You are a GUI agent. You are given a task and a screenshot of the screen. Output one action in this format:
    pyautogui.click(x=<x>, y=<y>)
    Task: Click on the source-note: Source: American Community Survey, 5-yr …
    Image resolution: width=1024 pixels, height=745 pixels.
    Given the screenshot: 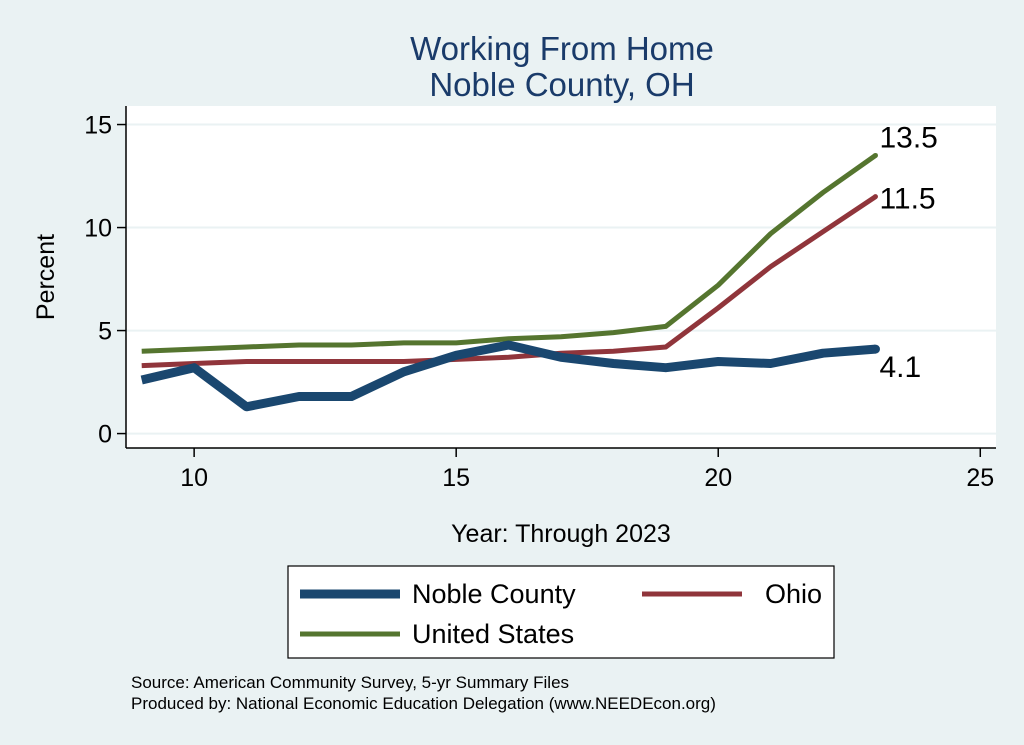 What is the action you would take?
    pyautogui.click(x=350, y=682)
    